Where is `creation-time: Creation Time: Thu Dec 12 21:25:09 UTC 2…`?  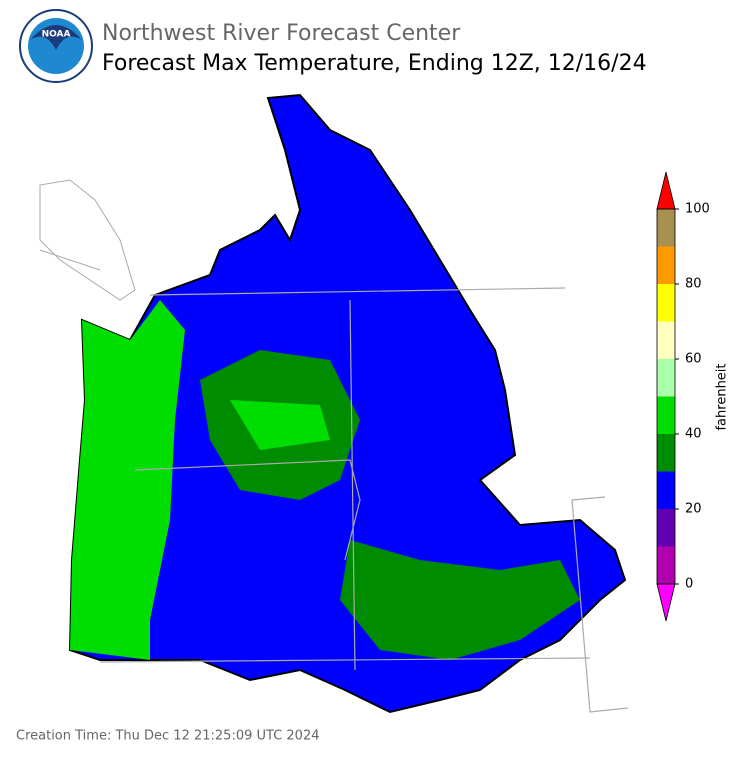 creation-time: Creation Time: Thu Dec 12 21:25:09 UTC 2… is located at coordinates (167, 736).